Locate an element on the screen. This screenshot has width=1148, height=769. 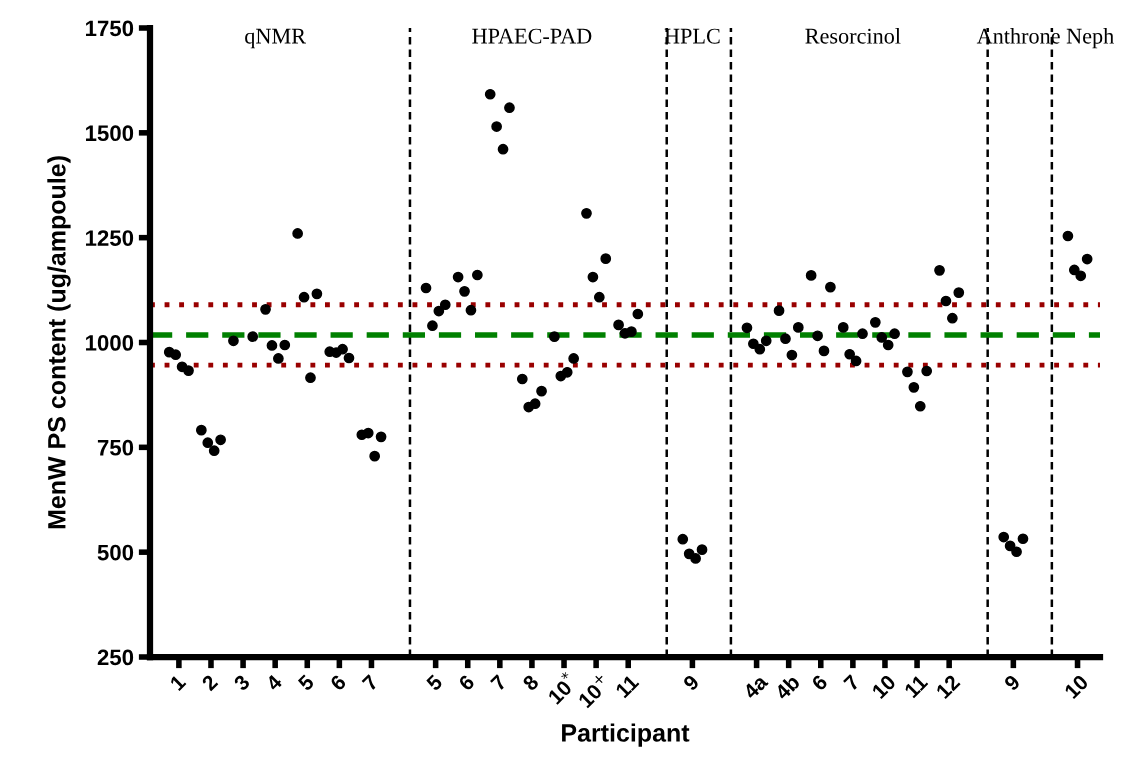
x-tick-label: 4b is located at coordinates (787, 687).